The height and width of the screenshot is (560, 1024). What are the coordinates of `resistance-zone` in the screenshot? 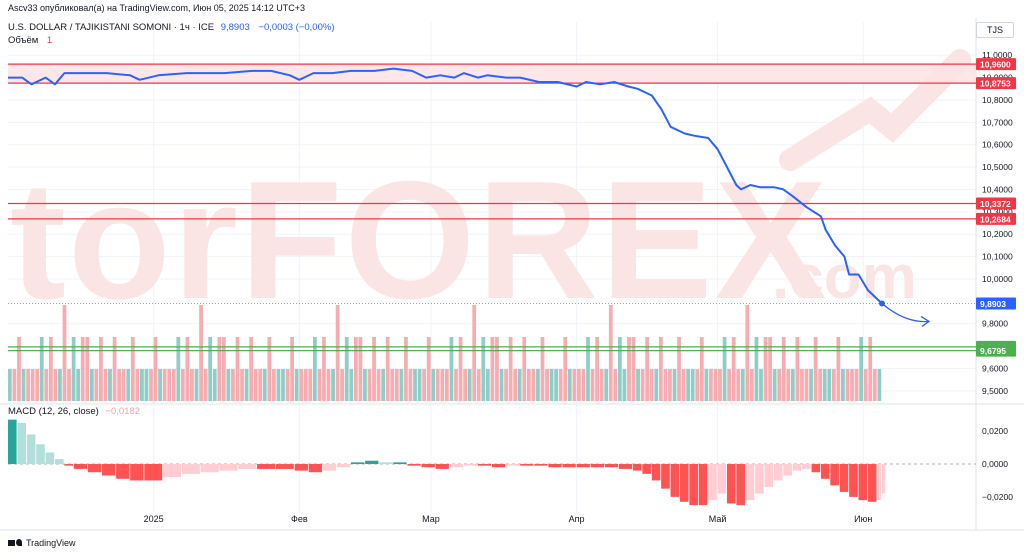 It's located at (492, 74).